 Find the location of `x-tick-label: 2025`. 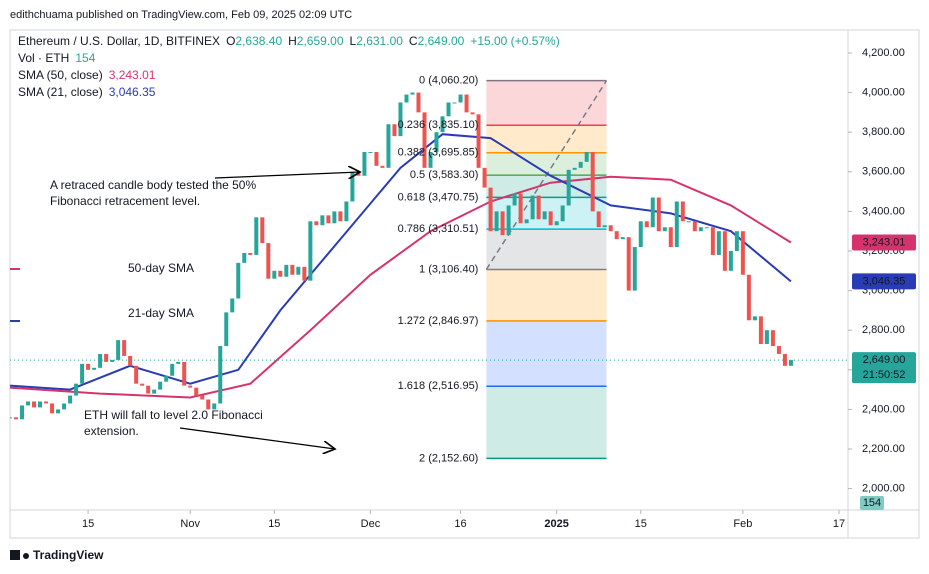

x-tick-label: 2025 is located at coordinates (556, 524).